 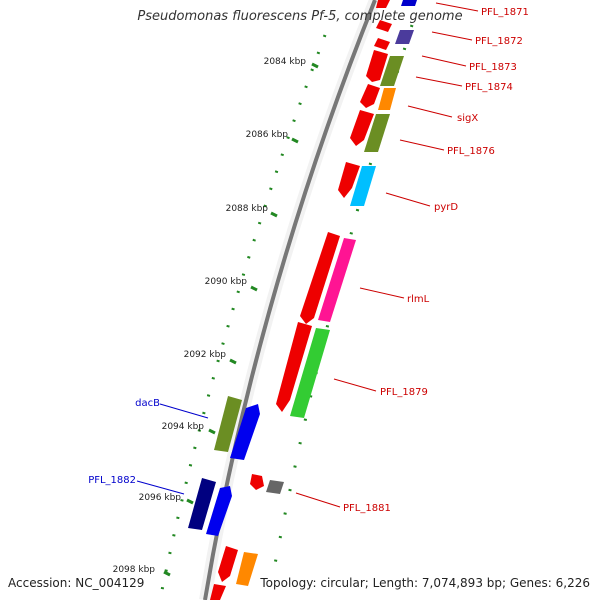 I want to click on gene-dacb-cds, so click(x=245, y=432).